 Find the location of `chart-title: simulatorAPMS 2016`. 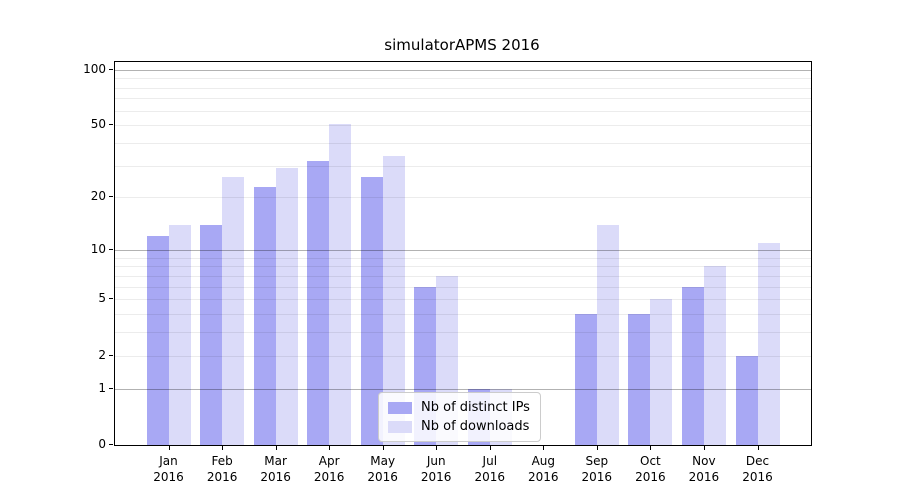

chart-title: simulatorAPMS 2016 is located at coordinates (462, 45).